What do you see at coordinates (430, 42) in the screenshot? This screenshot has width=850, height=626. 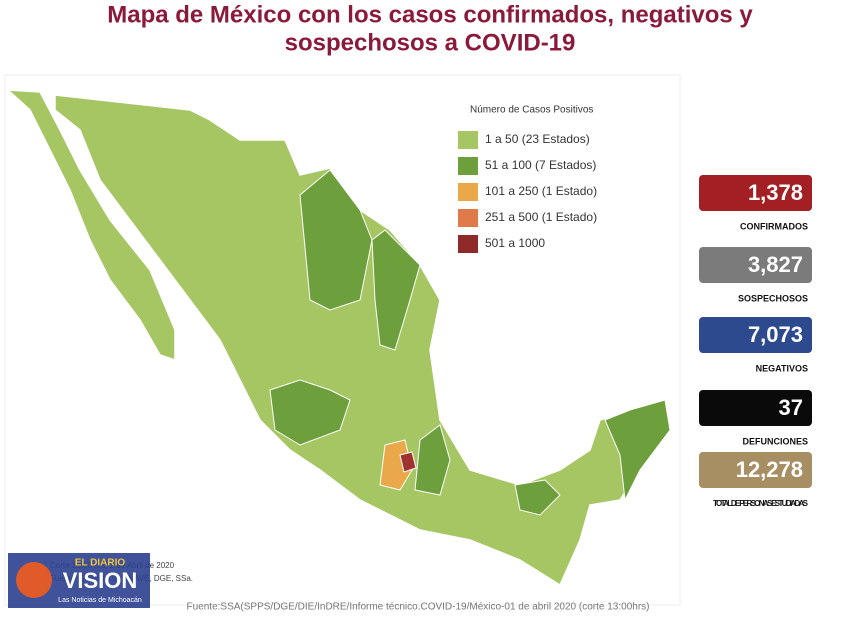 I see `title: sospechosos a COVID-19` at bounding box center [430, 42].